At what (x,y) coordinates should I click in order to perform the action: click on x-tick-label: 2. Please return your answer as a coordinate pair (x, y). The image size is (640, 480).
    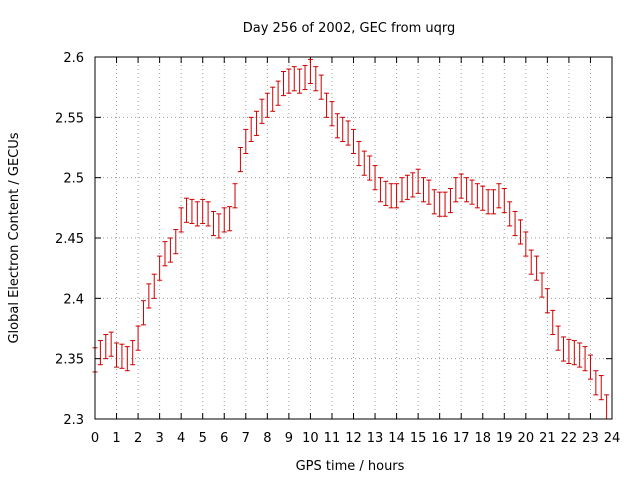
    Looking at the image, I should click on (138, 438).